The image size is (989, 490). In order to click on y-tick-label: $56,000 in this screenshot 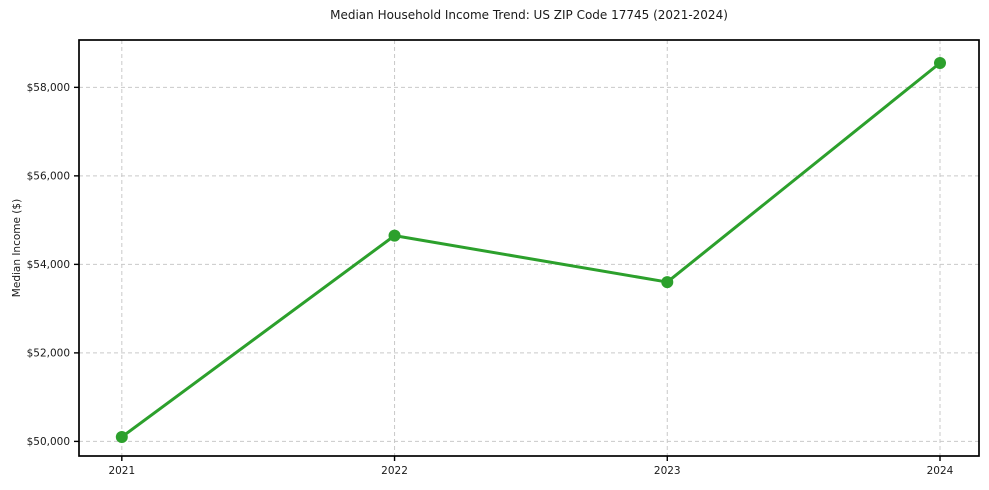, I will do `click(48, 176)`.